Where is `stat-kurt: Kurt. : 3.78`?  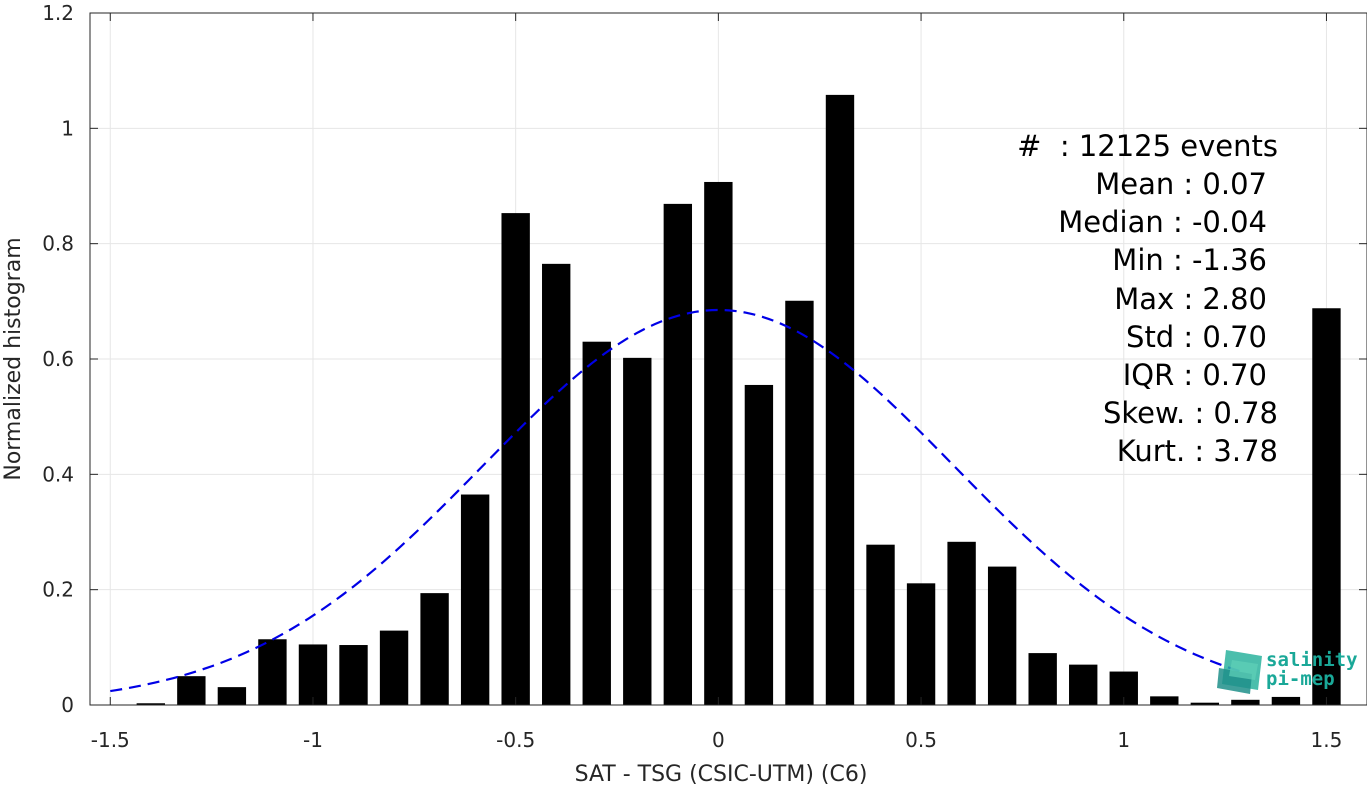 stat-kurt: Kurt. : 3.78 is located at coordinates (1197, 451).